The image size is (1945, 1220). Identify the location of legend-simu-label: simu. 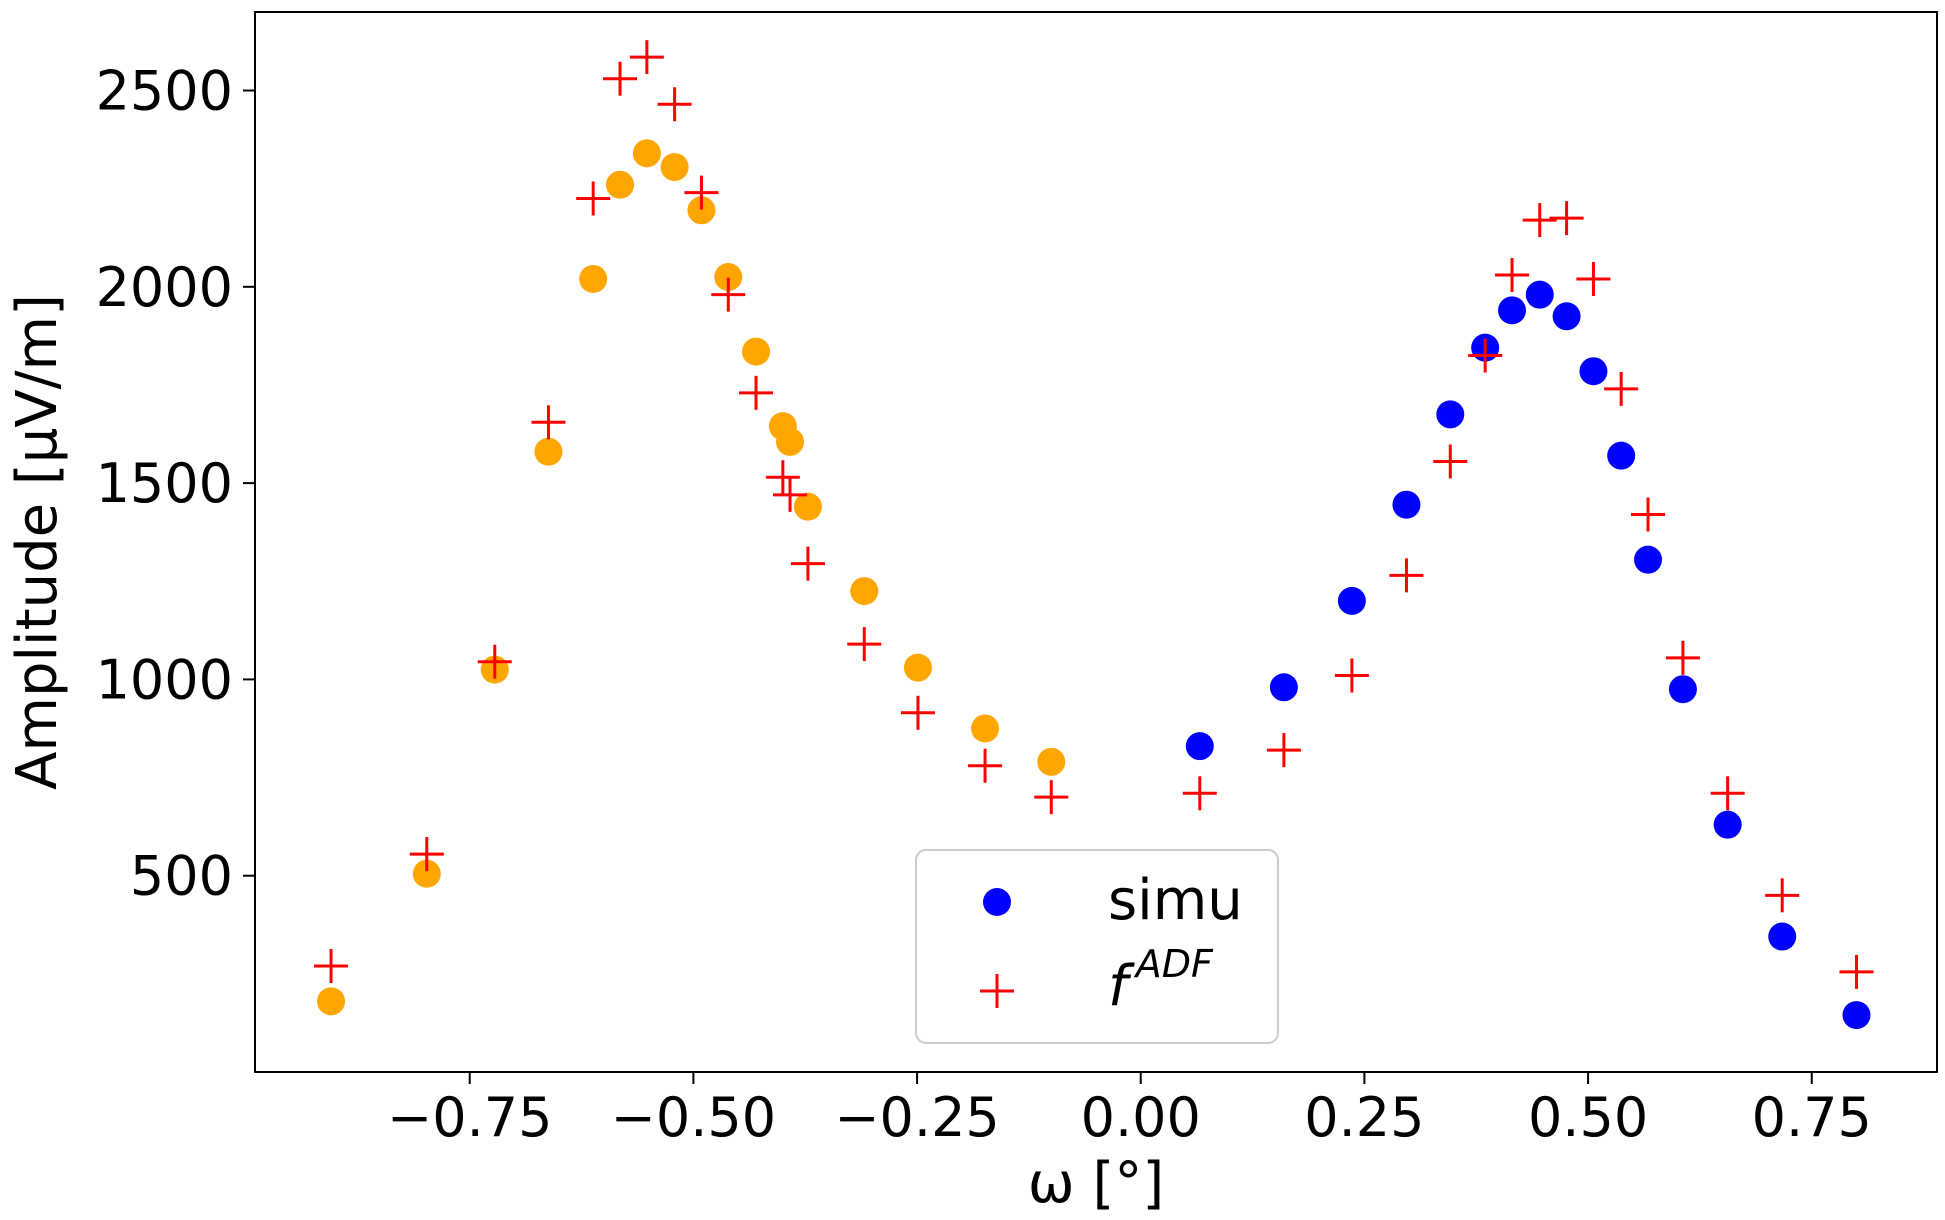
(1175, 900).